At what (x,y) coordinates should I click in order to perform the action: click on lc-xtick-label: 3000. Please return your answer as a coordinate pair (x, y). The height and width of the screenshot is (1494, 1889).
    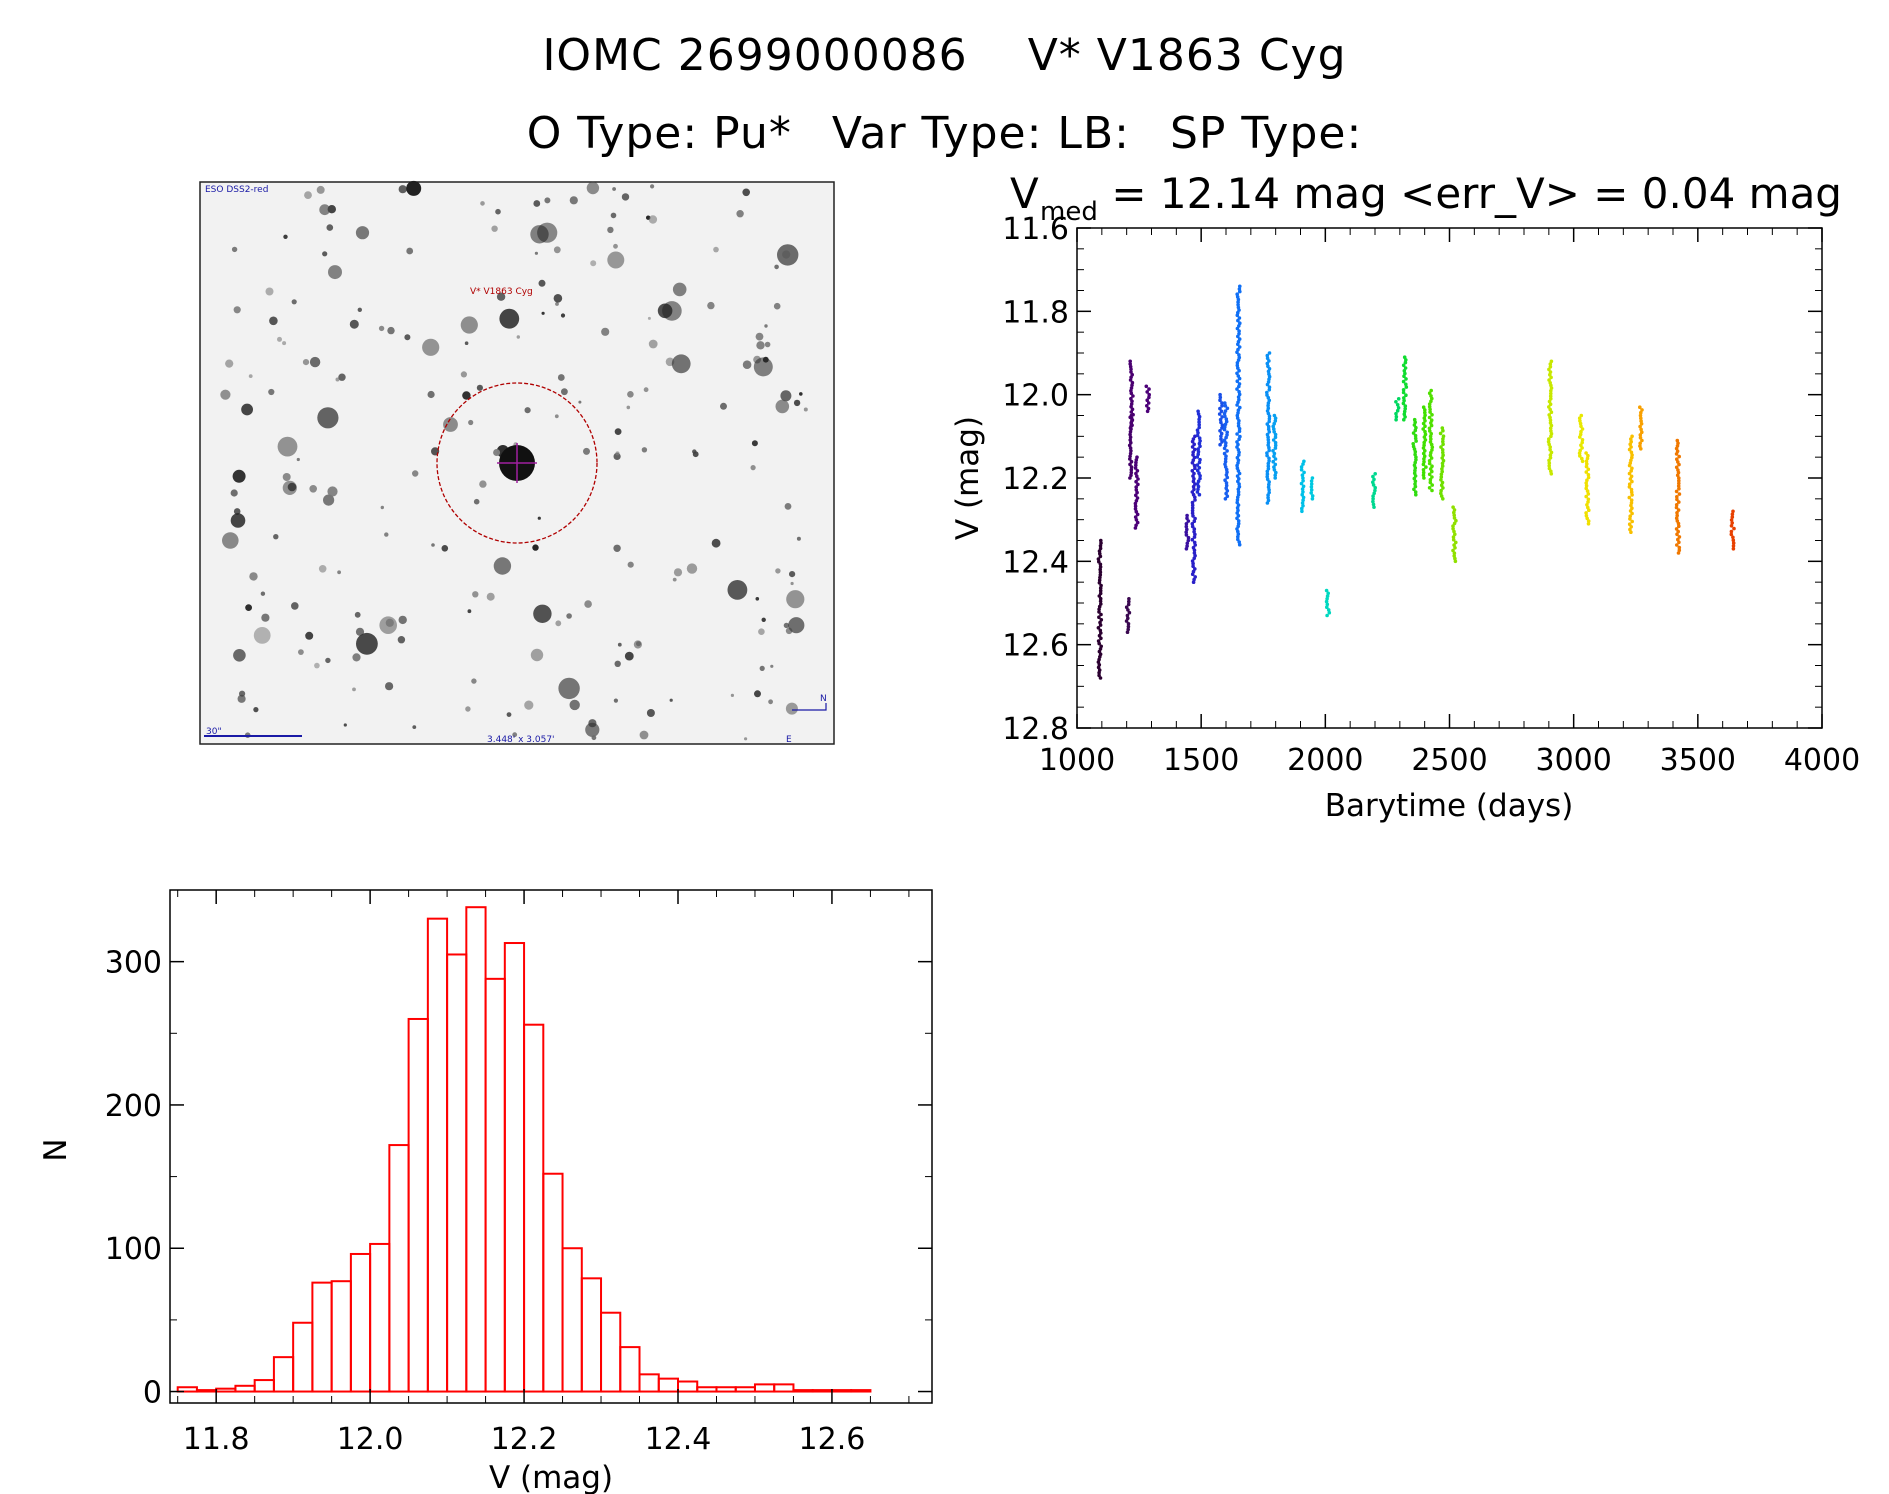
    Looking at the image, I should click on (1573, 760).